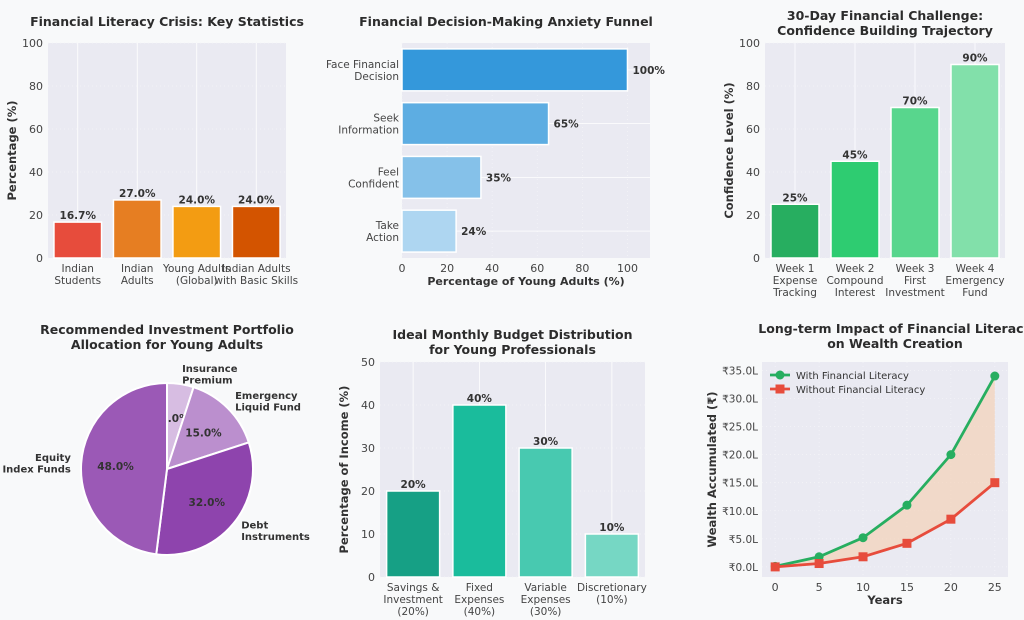  What do you see at coordinates (344, 470) in the screenshot?
I see `y-axis-label: Percentage of Income (%)` at bounding box center [344, 470].